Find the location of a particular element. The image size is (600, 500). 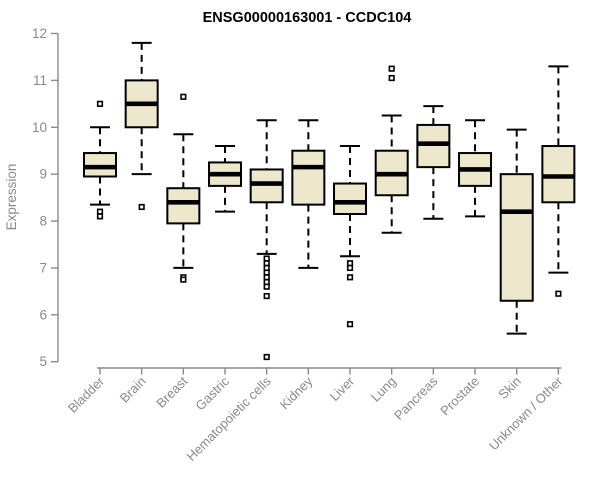

boxplot-brain is located at coordinates (141, 126).